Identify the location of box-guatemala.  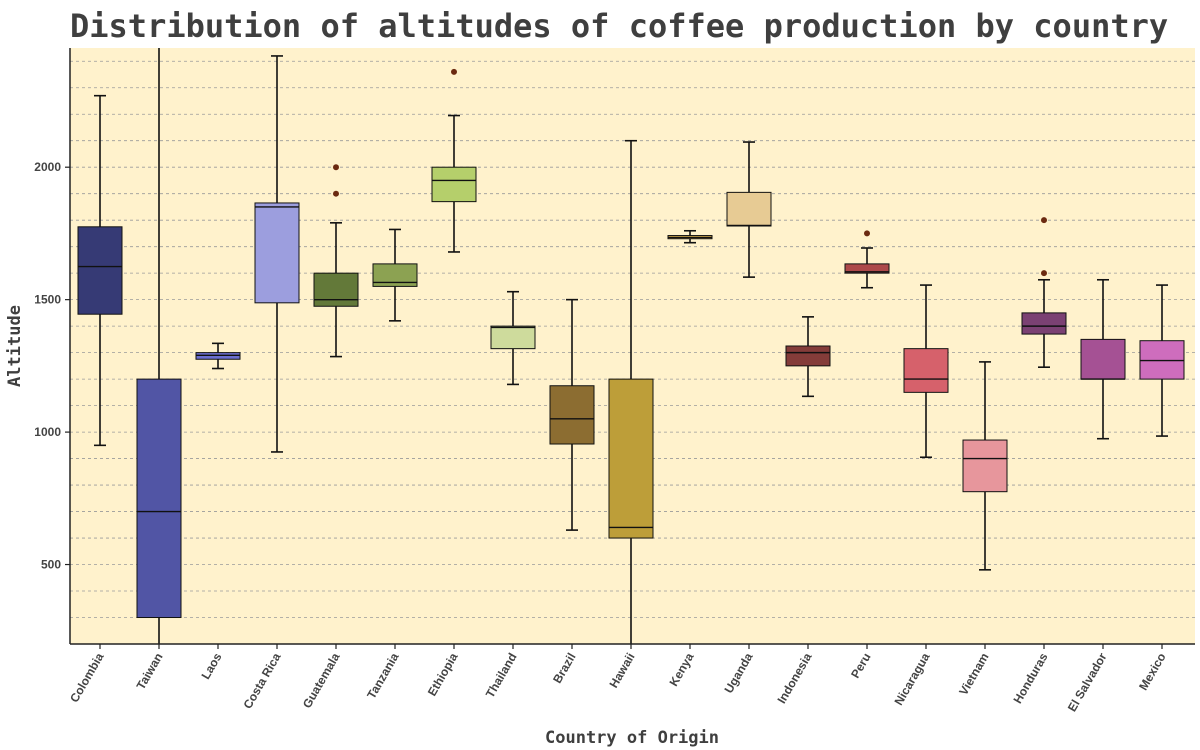
(336, 261).